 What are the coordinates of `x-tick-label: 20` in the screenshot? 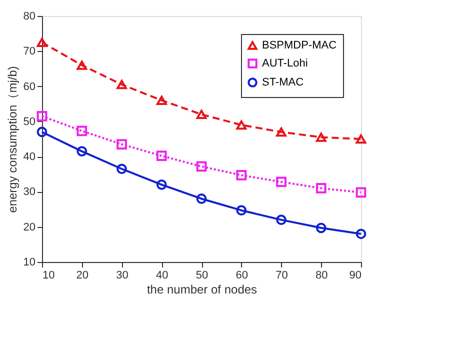 It's located at (82, 276).